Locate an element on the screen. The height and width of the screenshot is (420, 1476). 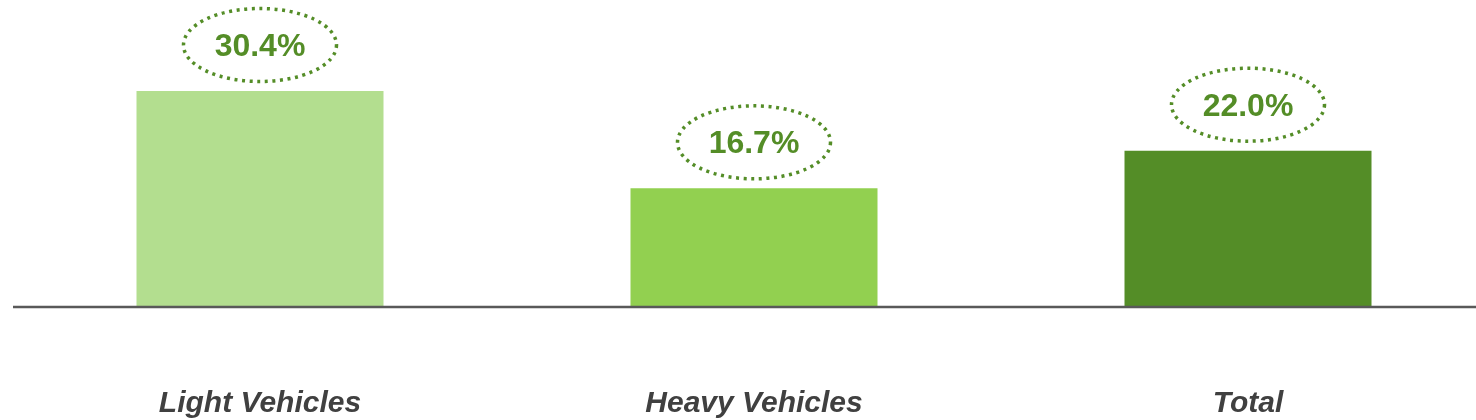
data-label: 22.0% is located at coordinates (1248, 104).